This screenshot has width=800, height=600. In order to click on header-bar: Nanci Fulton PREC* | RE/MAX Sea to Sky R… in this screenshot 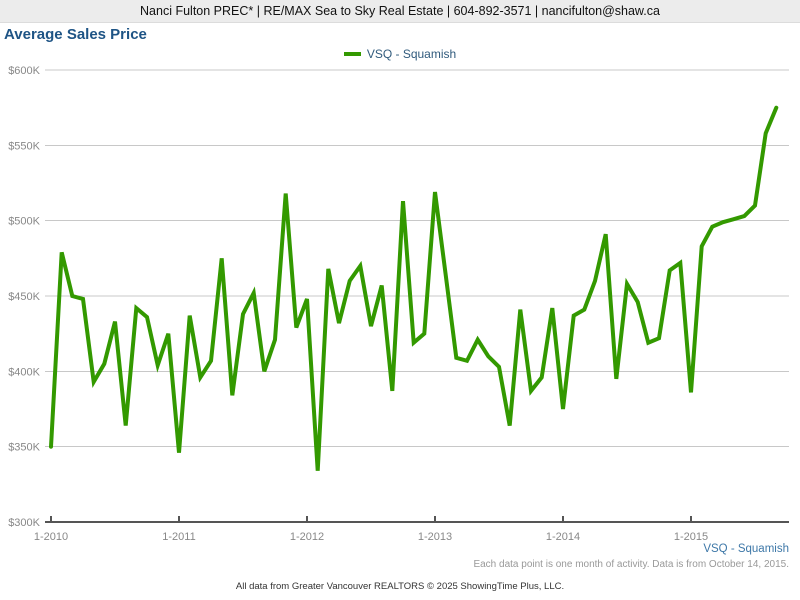, I will do `click(400, 11)`.